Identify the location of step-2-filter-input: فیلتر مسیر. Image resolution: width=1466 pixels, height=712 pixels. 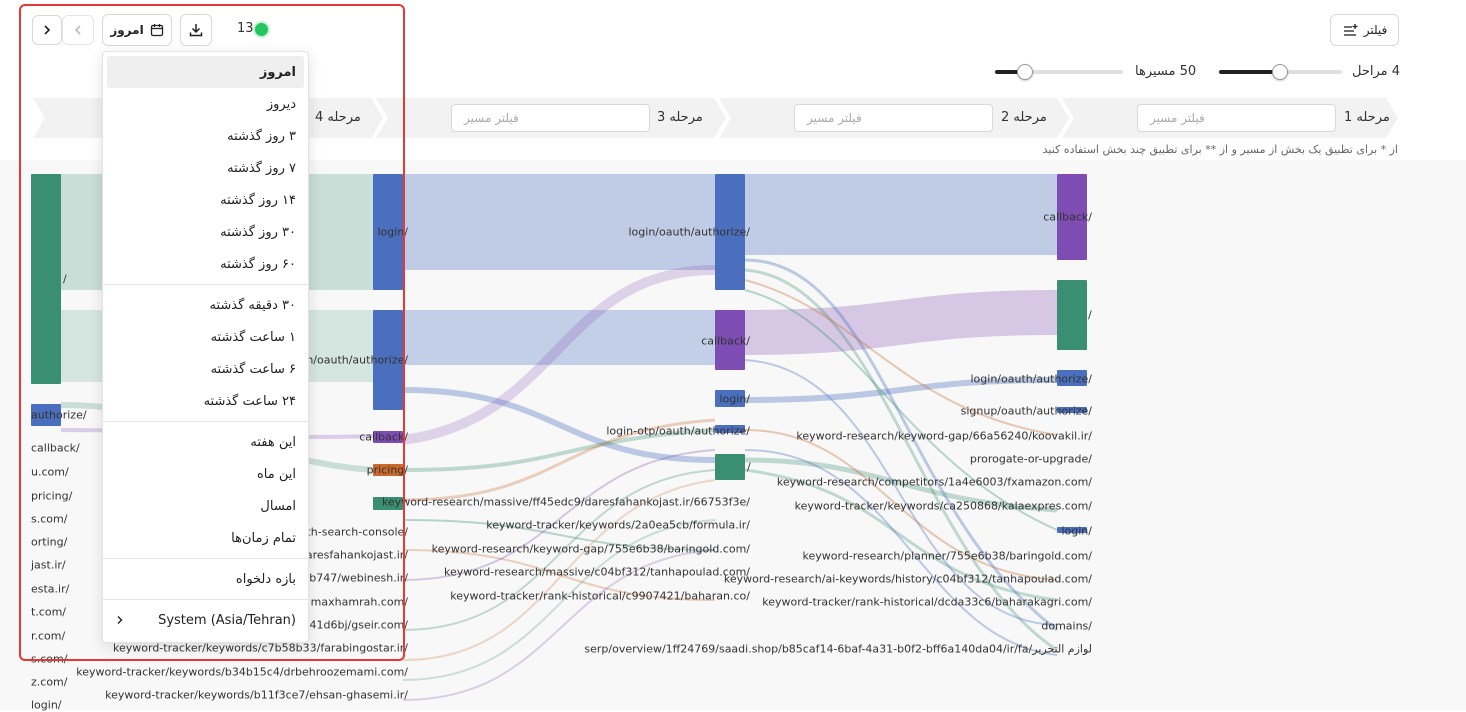
(893, 118).